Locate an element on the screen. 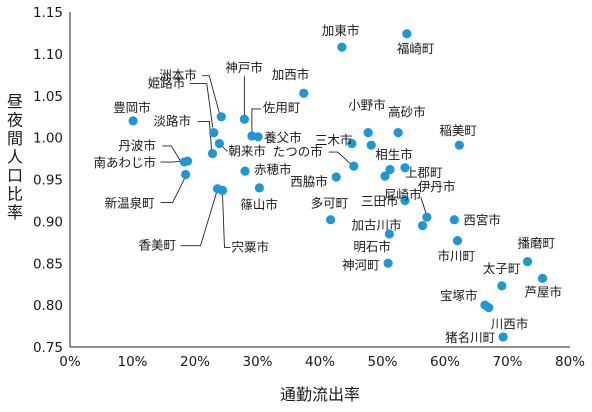 The width and height of the screenshot is (592, 412). point-label: 赤穂市 is located at coordinates (273, 169).